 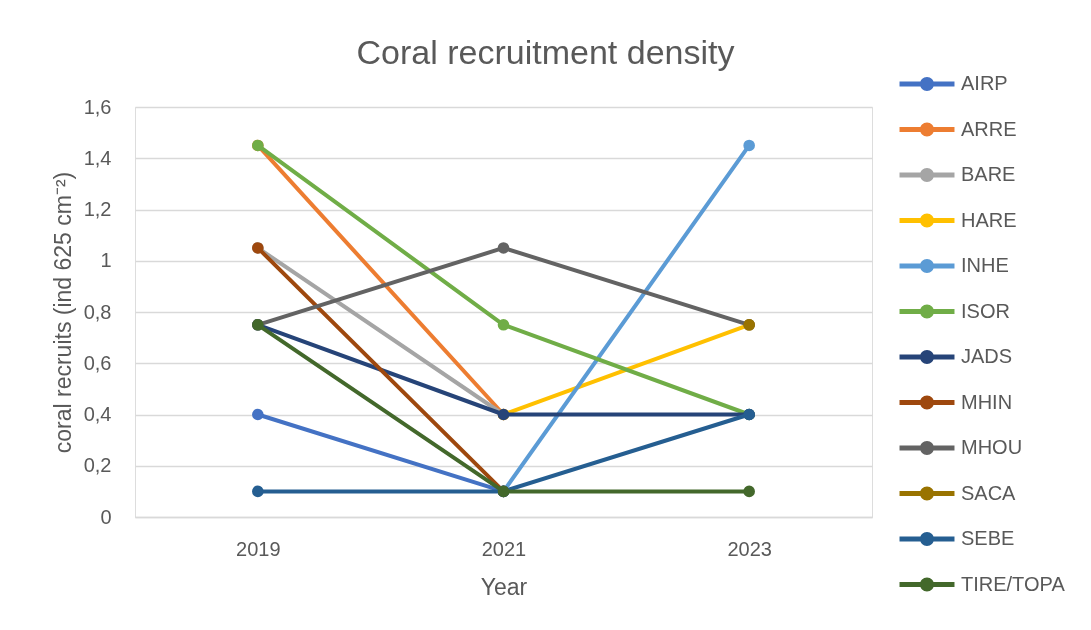 What do you see at coordinates (62, 312) in the screenshot?
I see `y-axis-title: coral recruits (ind 625 cm⁻²)` at bounding box center [62, 312].